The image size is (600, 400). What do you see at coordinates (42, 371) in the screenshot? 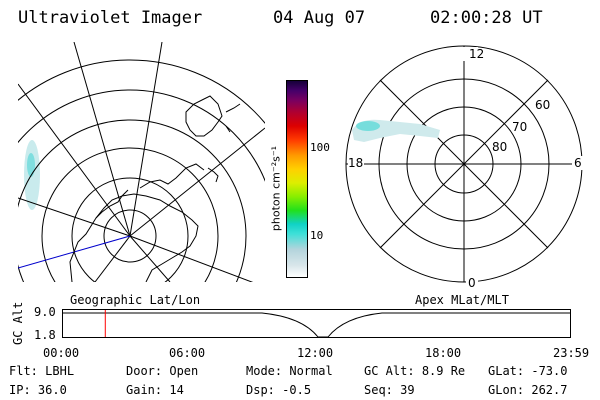
I see `status-filter: Flt: LBHL` at bounding box center [42, 371].